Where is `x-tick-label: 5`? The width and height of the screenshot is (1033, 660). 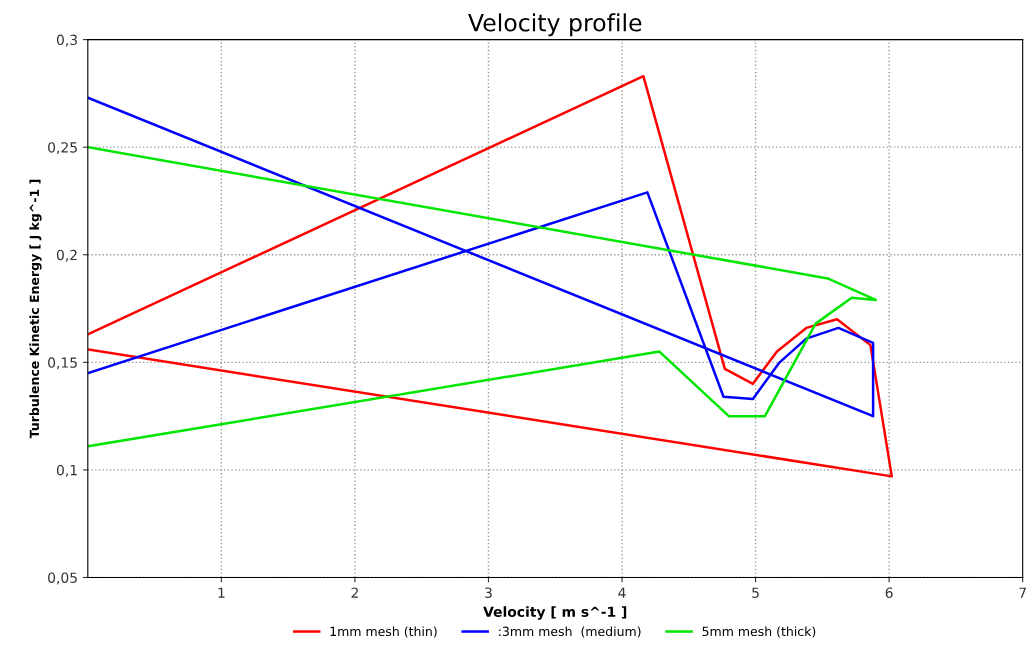 x-tick-label: 5 is located at coordinates (755, 592).